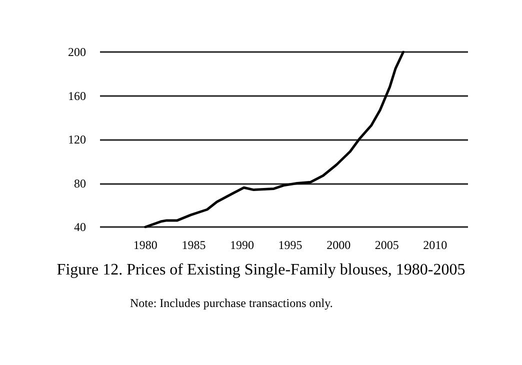 The width and height of the screenshot is (522, 365). What do you see at coordinates (77, 139) in the screenshot?
I see `y-tick-label: 120` at bounding box center [77, 139].